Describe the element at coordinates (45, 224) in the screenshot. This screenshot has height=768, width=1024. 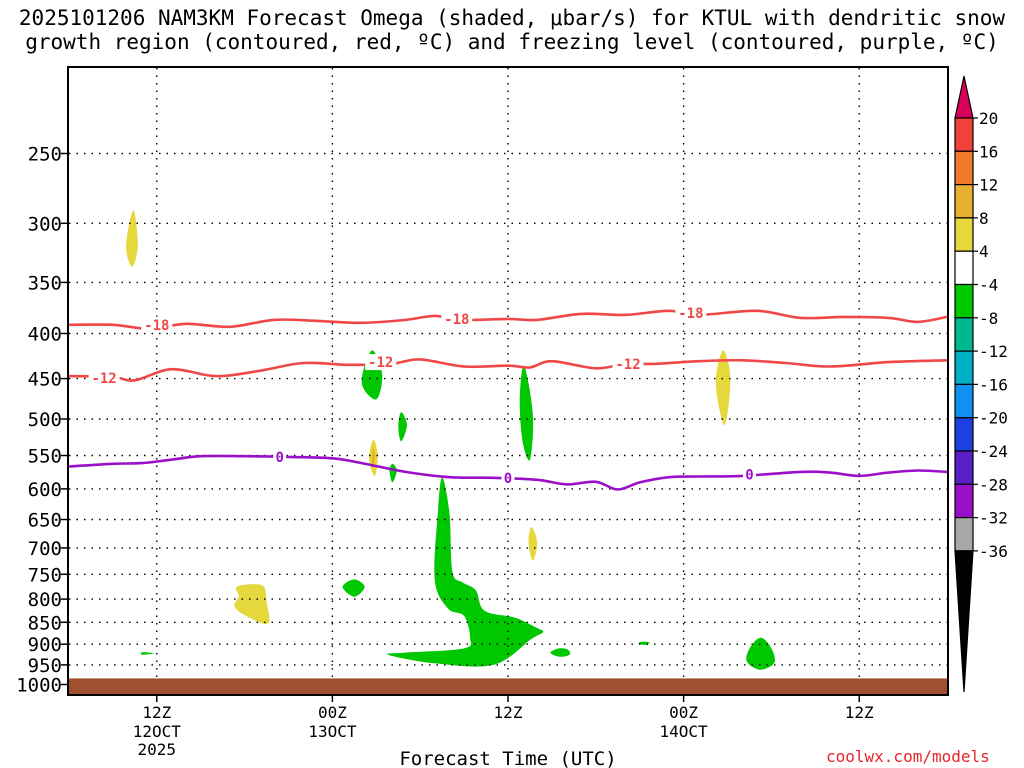
I see `y-tick-label: 300` at that location.